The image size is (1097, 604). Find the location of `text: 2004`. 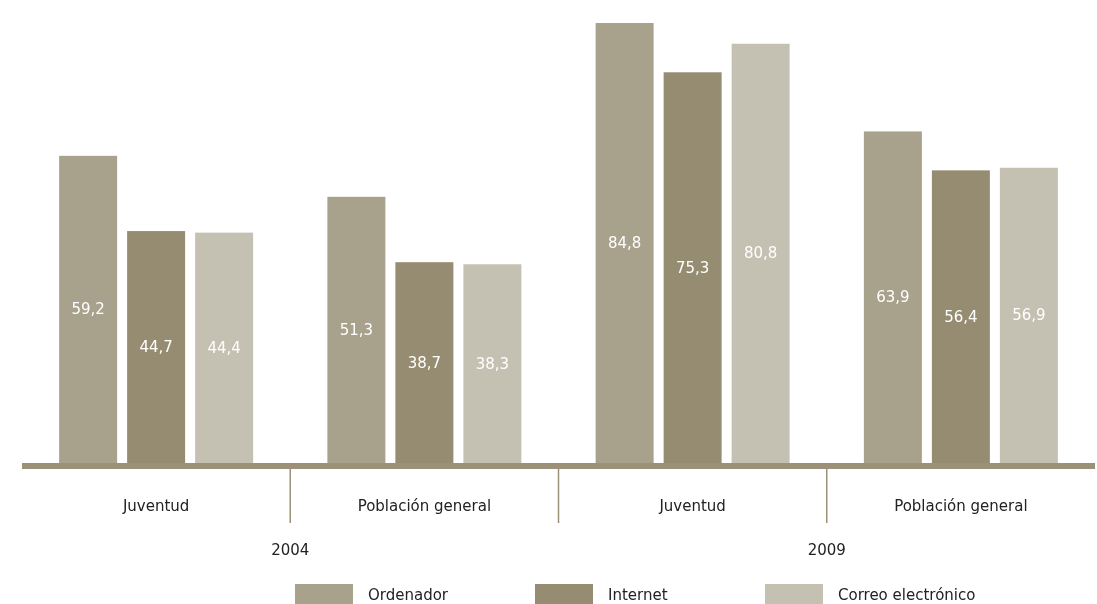

text: 2004 is located at coordinates (290, 550).